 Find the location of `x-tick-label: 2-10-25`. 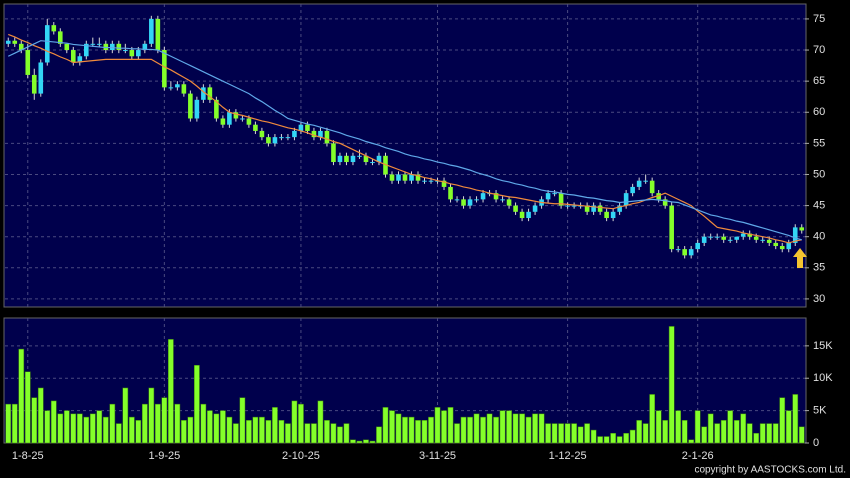

x-tick-label: 2-10-25 is located at coordinates (301, 456).